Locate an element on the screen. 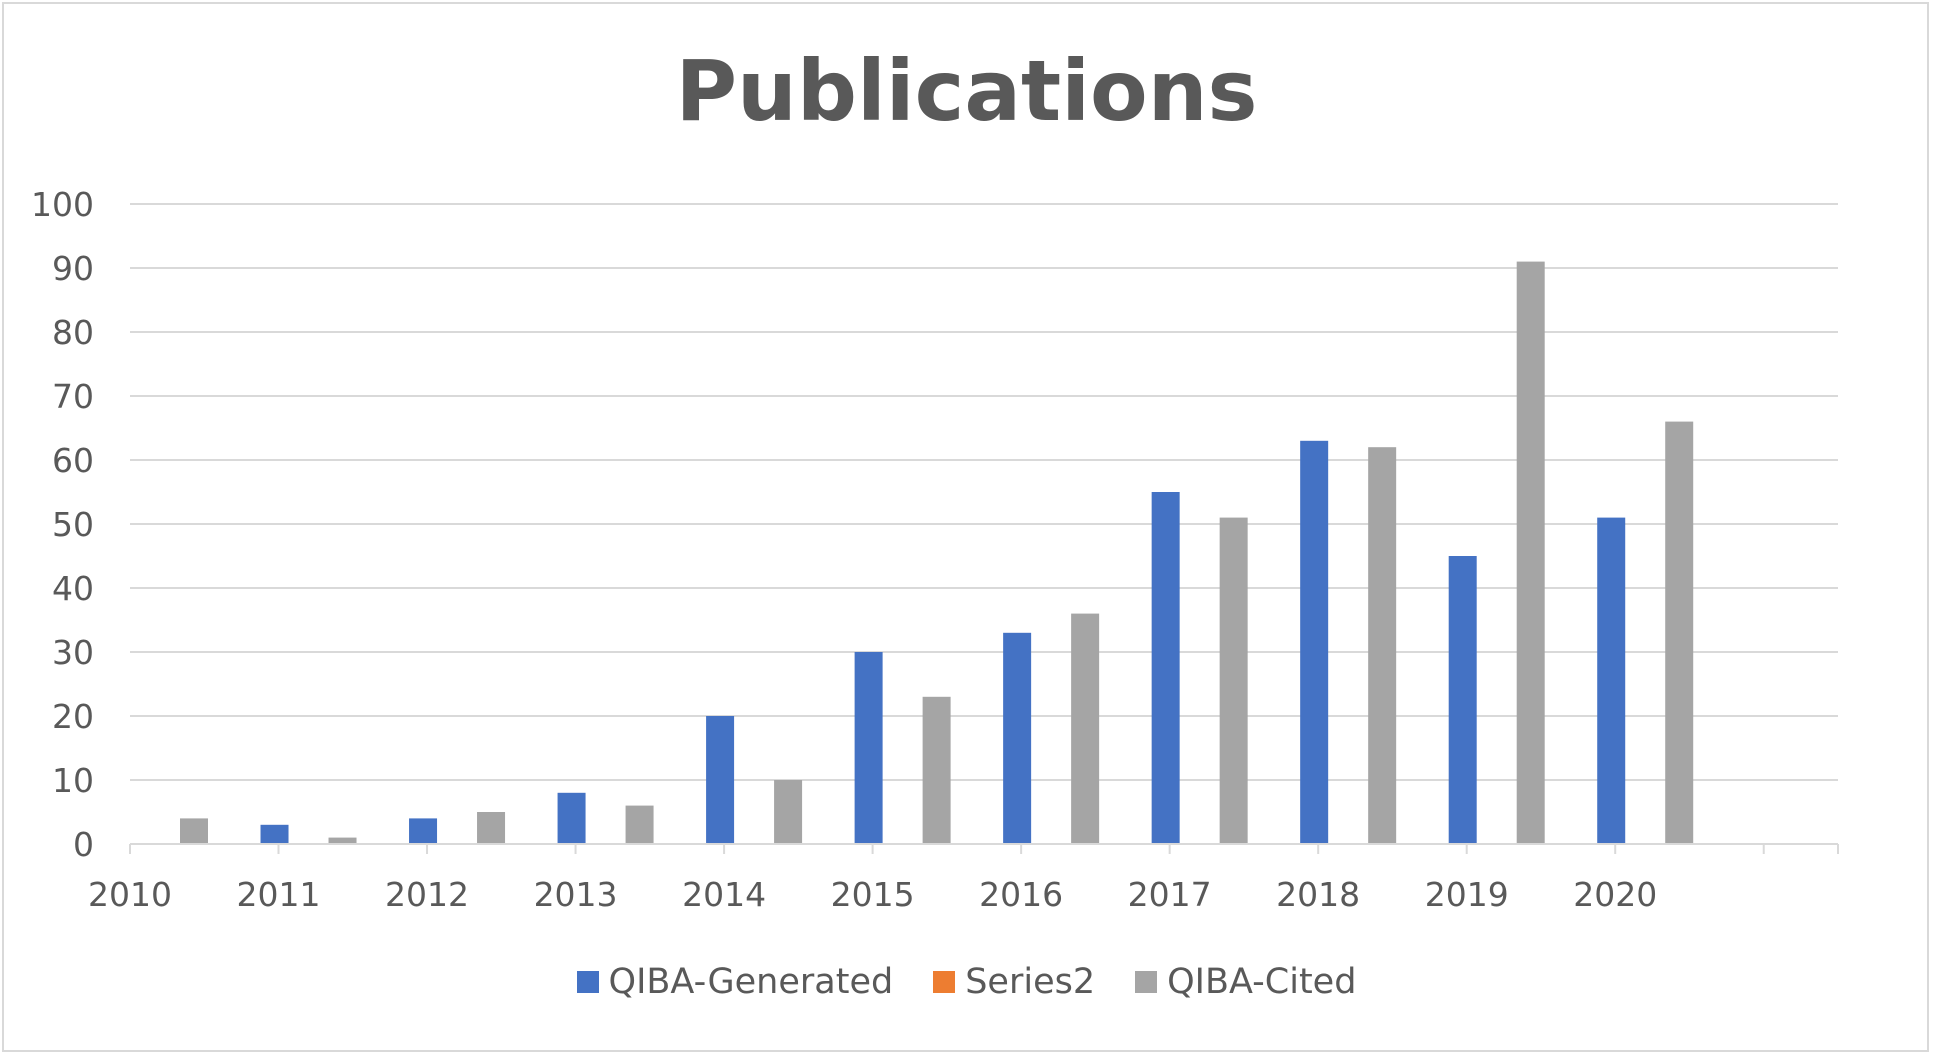 The width and height of the screenshot is (1933, 1056). y-tick-label: 0 is located at coordinates (83, 844).